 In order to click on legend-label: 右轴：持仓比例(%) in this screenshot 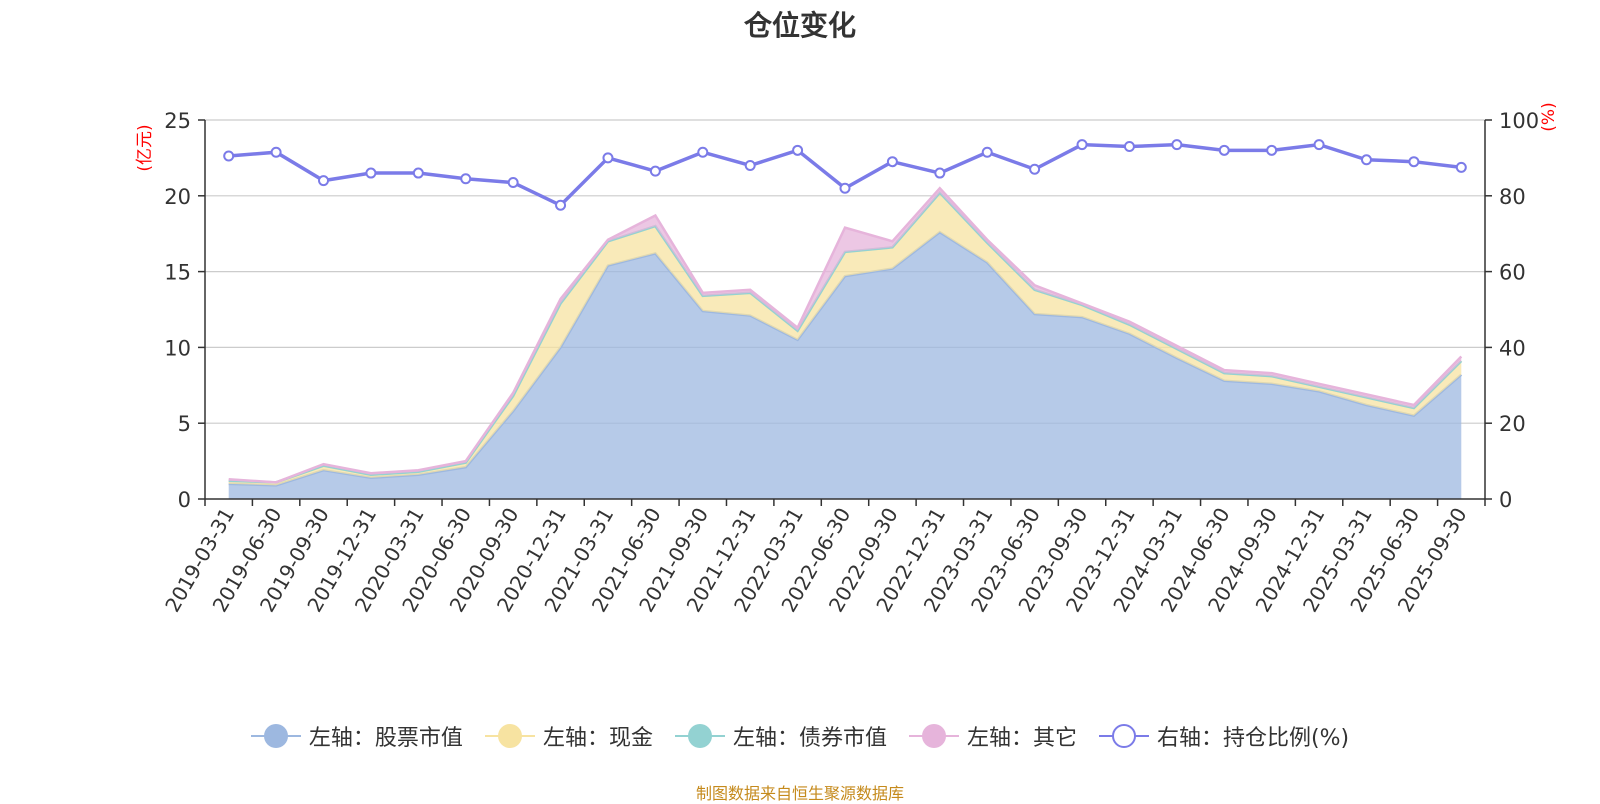, I will do `click(1253, 738)`.